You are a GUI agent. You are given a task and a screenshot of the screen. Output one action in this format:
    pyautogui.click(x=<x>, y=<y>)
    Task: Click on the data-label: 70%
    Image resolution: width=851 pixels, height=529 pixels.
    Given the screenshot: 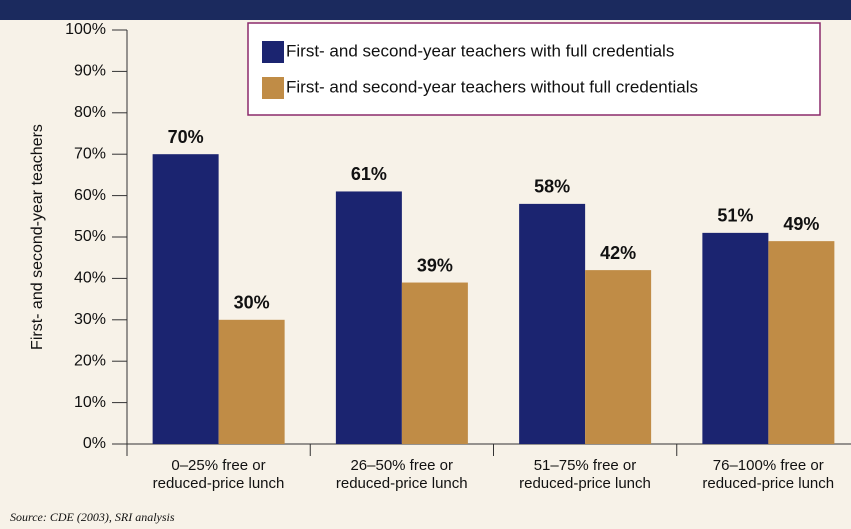 What is the action you would take?
    pyautogui.click(x=186, y=137)
    